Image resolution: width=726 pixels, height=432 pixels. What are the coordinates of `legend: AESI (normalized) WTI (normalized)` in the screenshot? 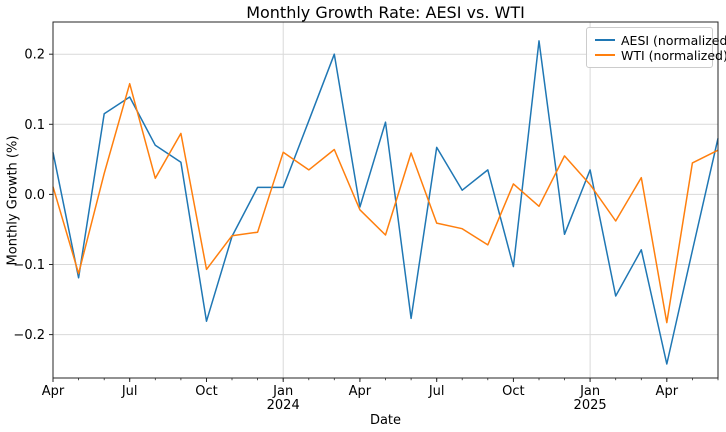 It's located at (656, 47).